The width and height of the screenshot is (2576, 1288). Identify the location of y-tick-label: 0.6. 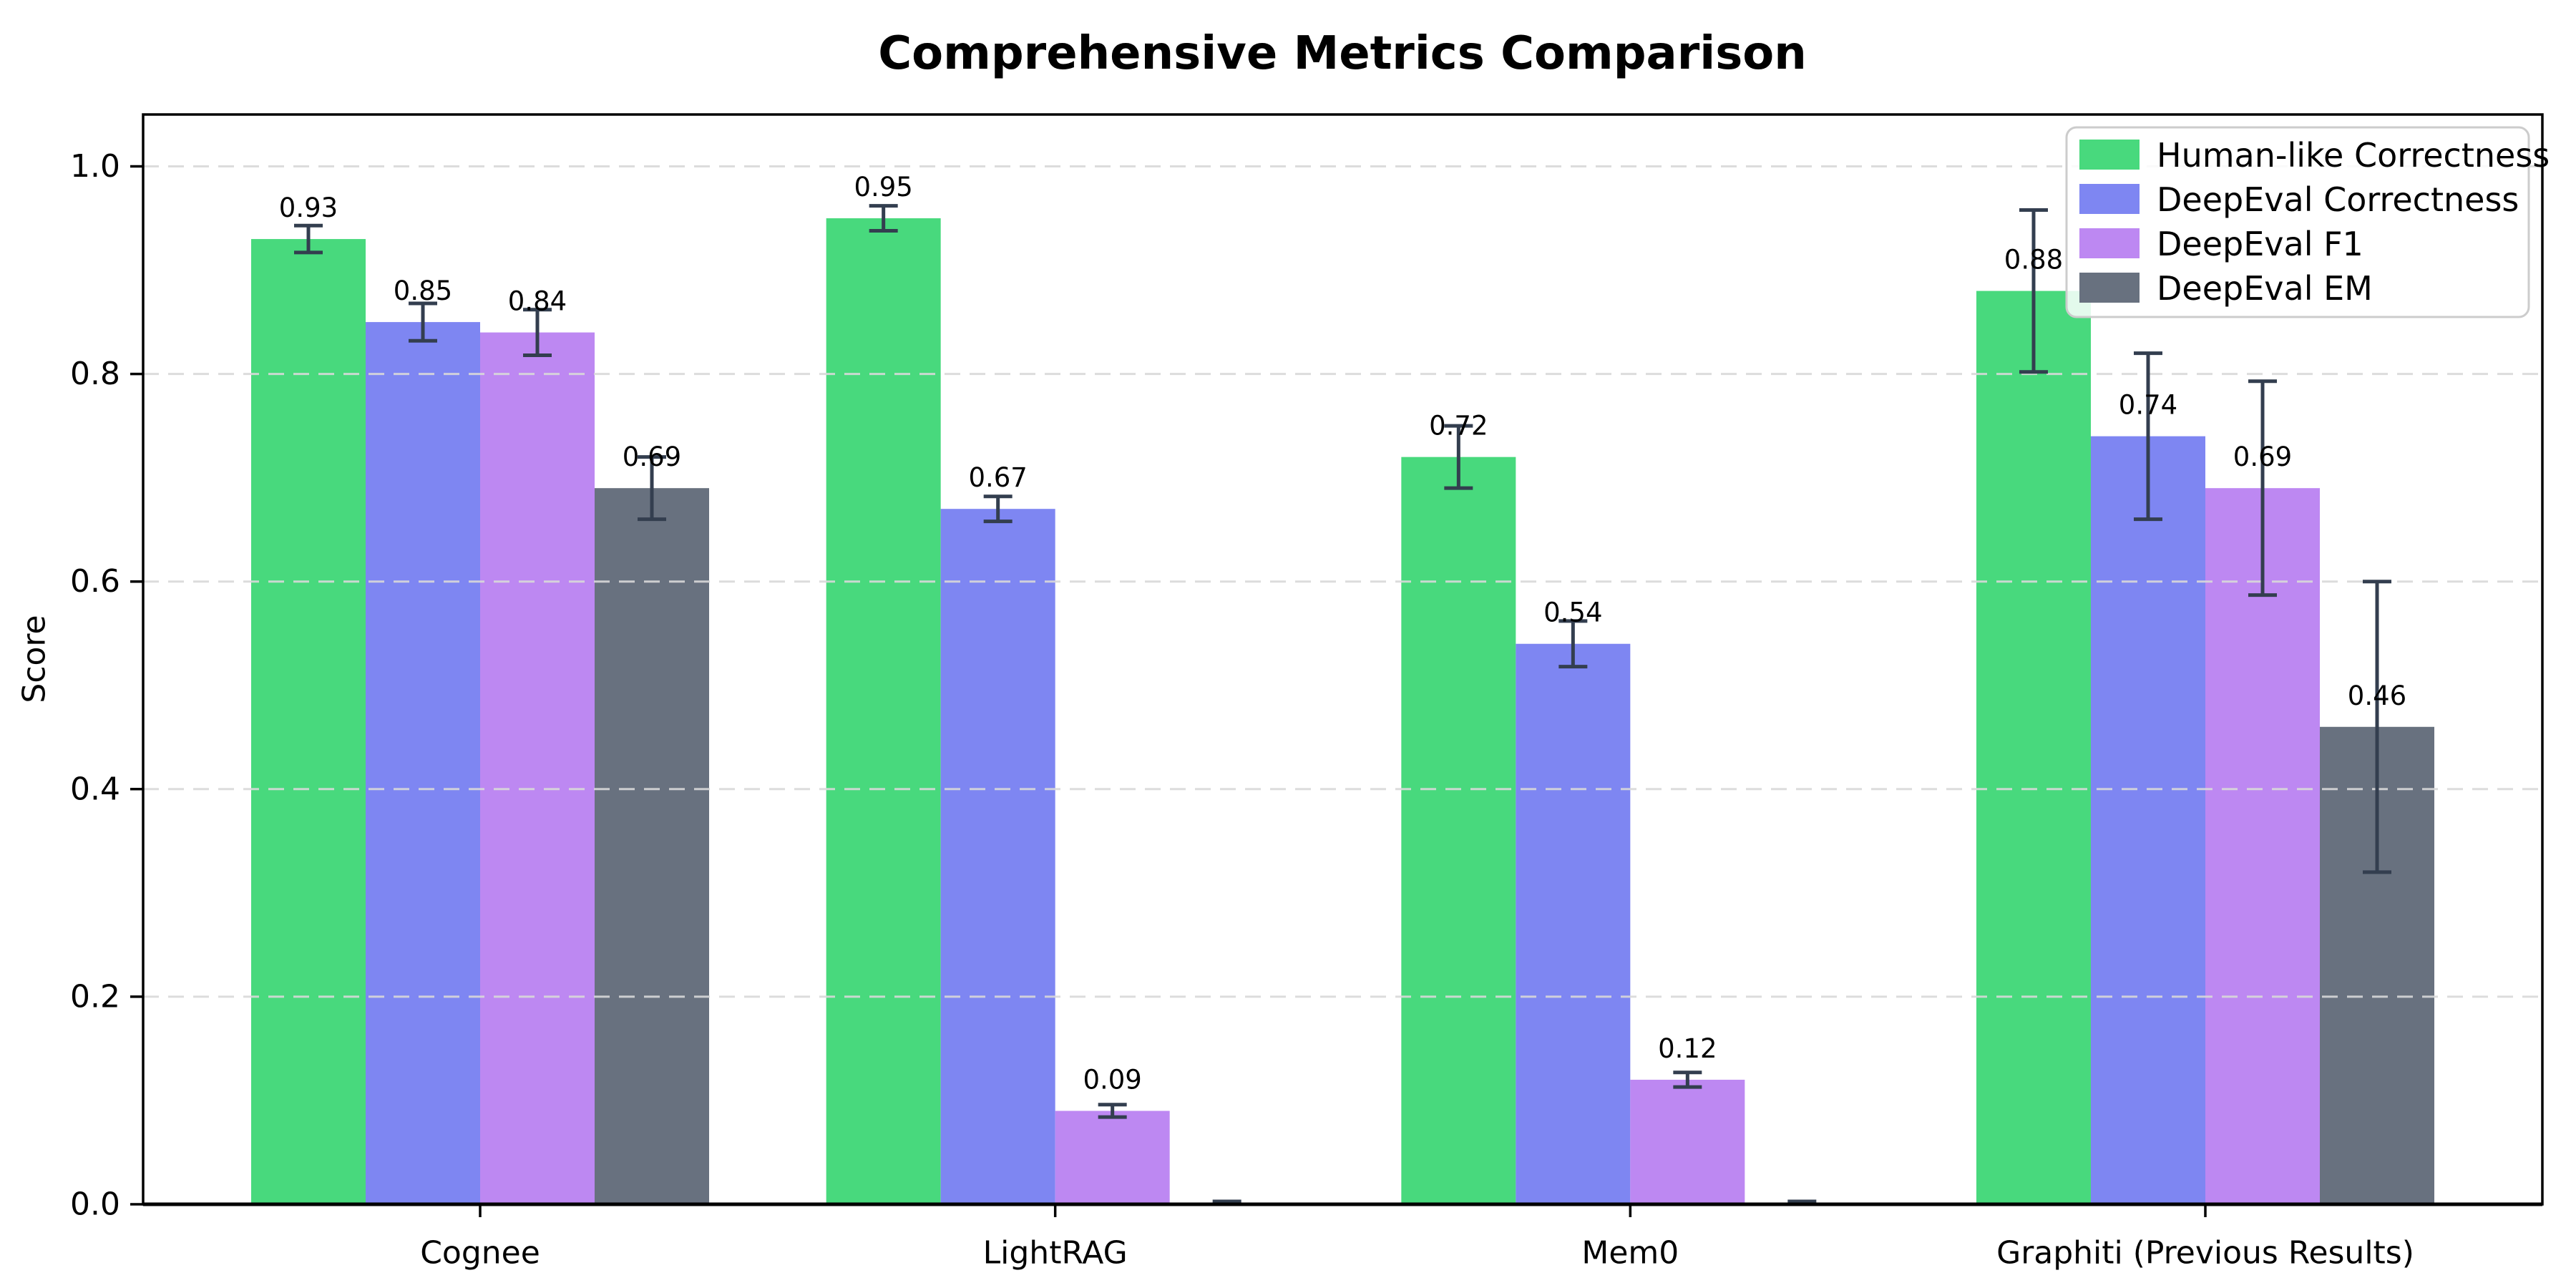
(95, 581).